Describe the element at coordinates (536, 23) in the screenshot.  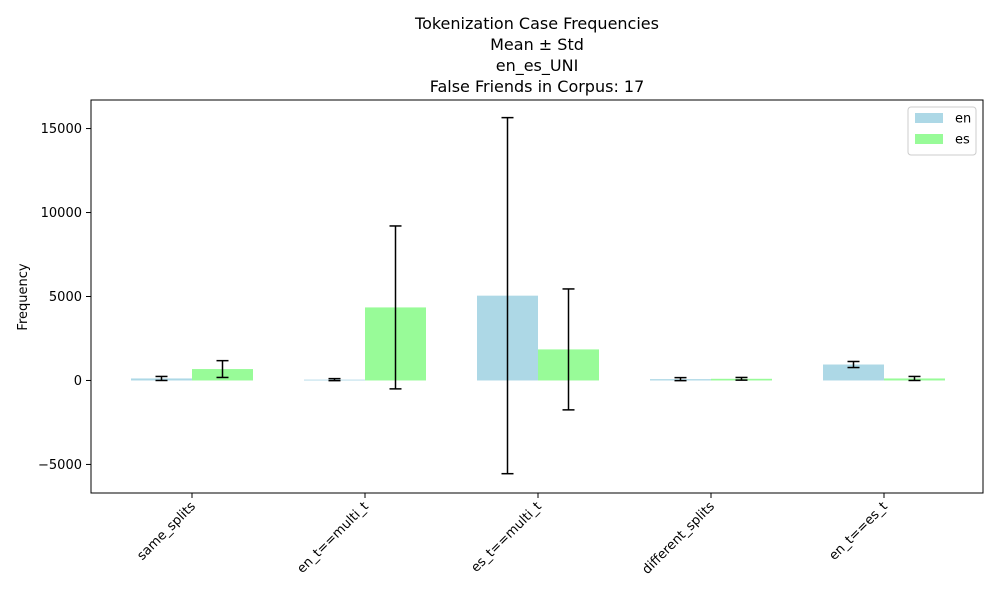
I see `title-line-1: Tokenization Case Frequencies` at that location.